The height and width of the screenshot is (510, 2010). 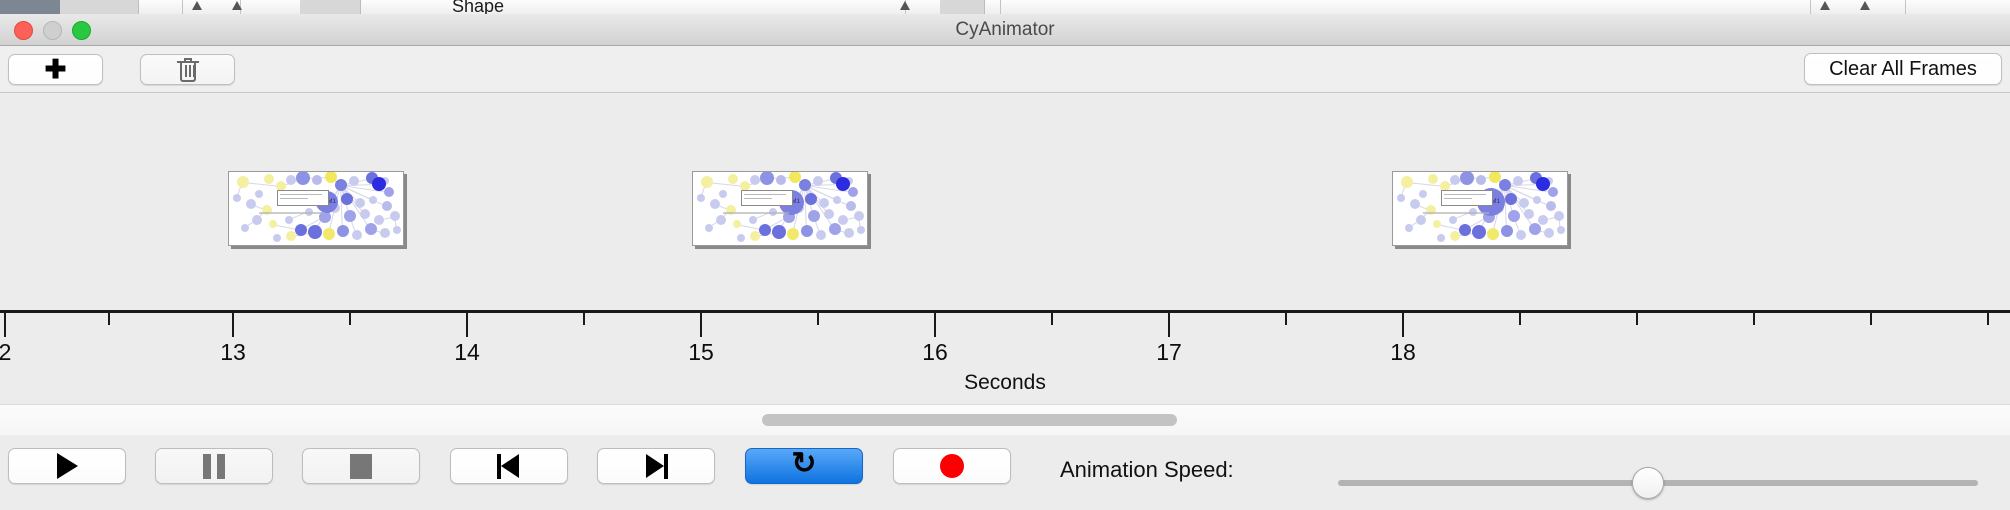 What do you see at coordinates (1648, 483) in the screenshot?
I see `animation-speed-slider-knob` at bounding box center [1648, 483].